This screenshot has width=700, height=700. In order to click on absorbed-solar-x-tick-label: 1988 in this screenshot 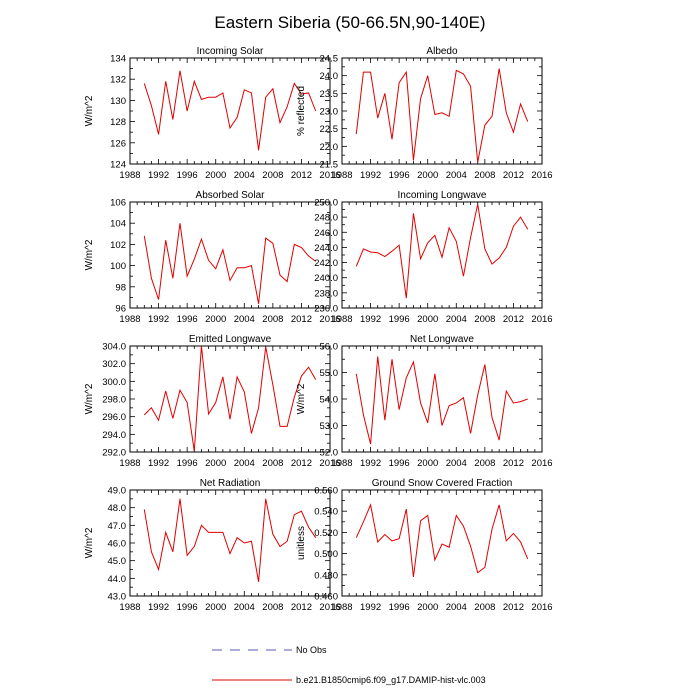, I will do `click(129, 319)`.